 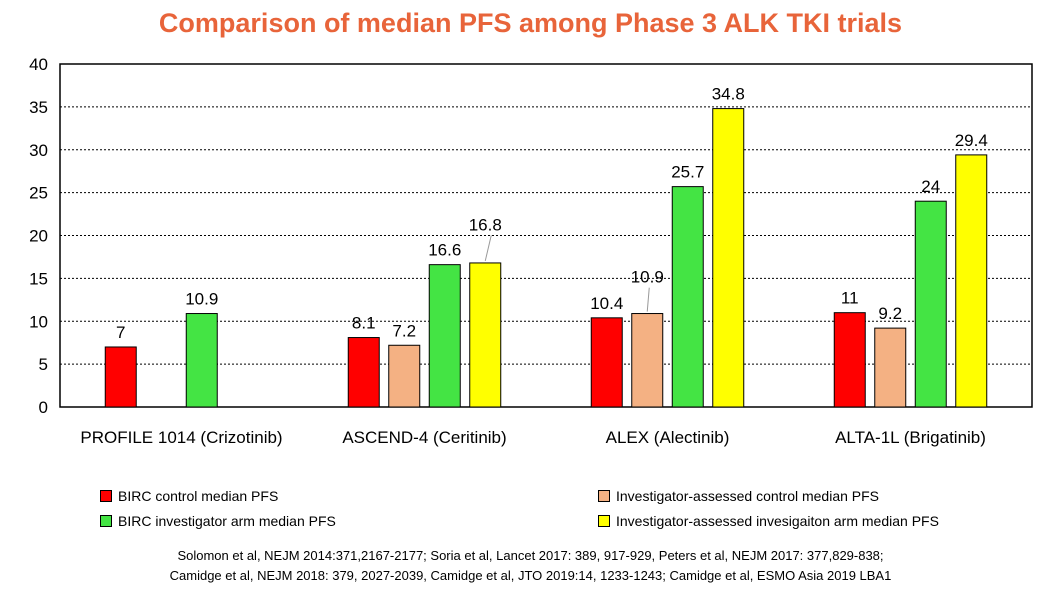 I want to click on data-label: 8.1, so click(x=364, y=323).